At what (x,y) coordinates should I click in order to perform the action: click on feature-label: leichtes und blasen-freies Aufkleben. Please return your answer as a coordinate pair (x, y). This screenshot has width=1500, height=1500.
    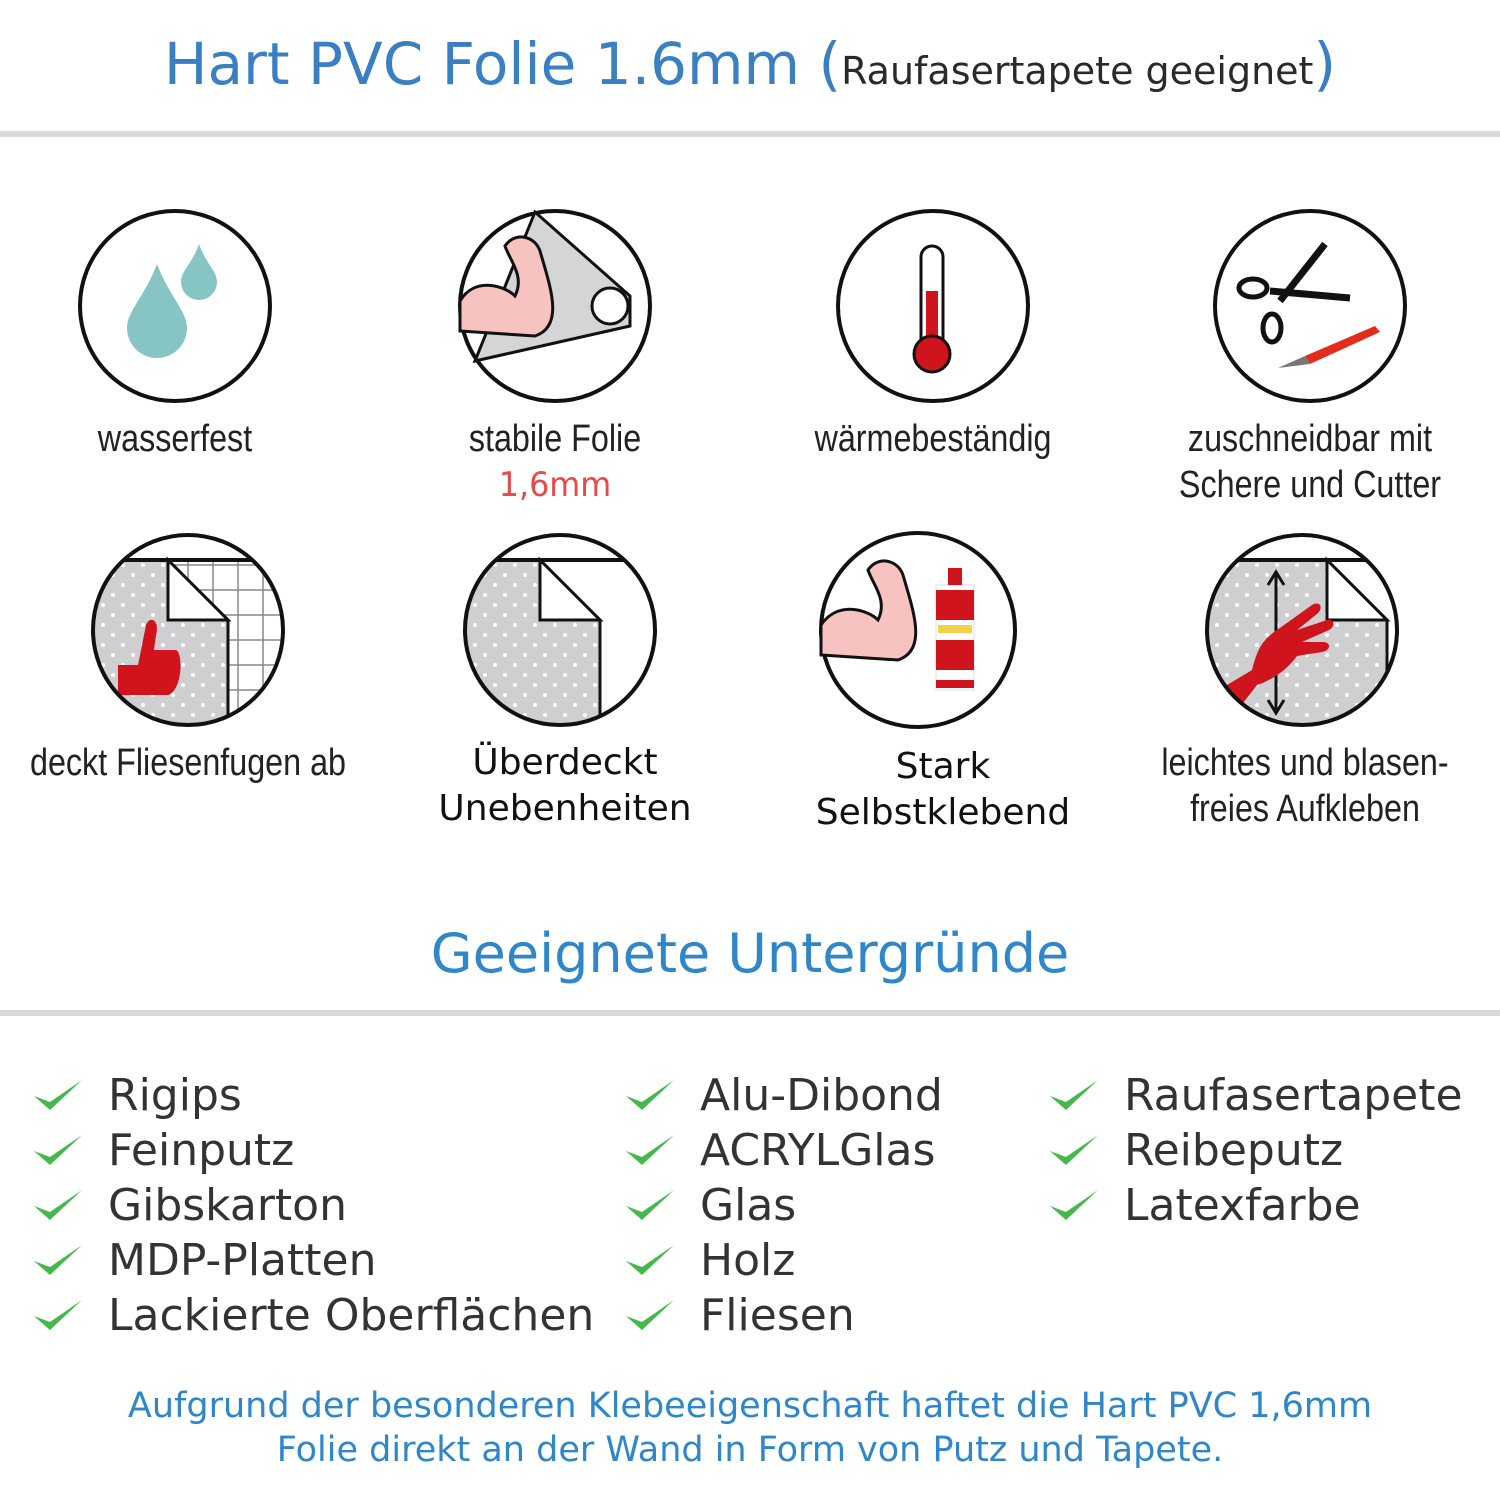
    Looking at the image, I should click on (1305, 786).